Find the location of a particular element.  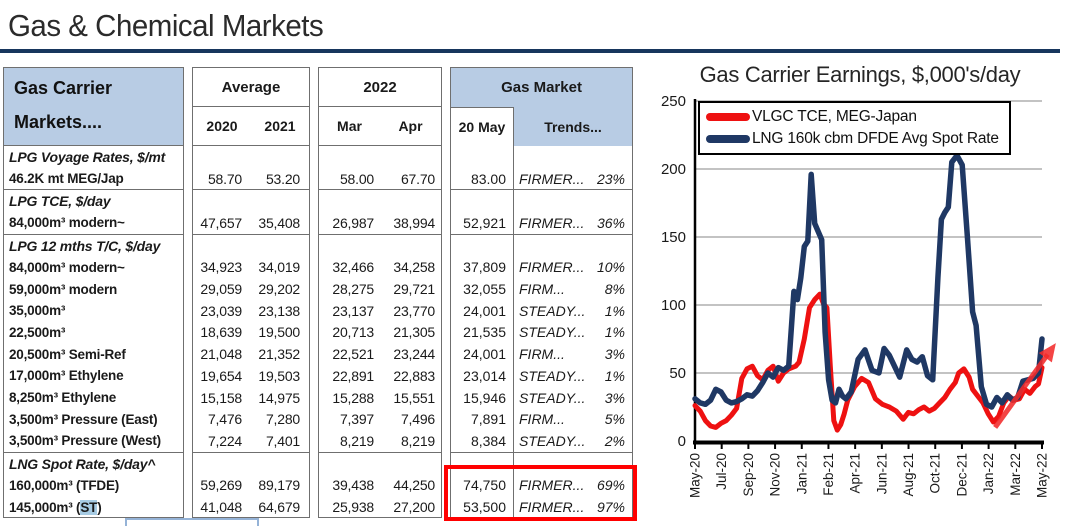

header-average: Average is located at coordinates (251, 87).